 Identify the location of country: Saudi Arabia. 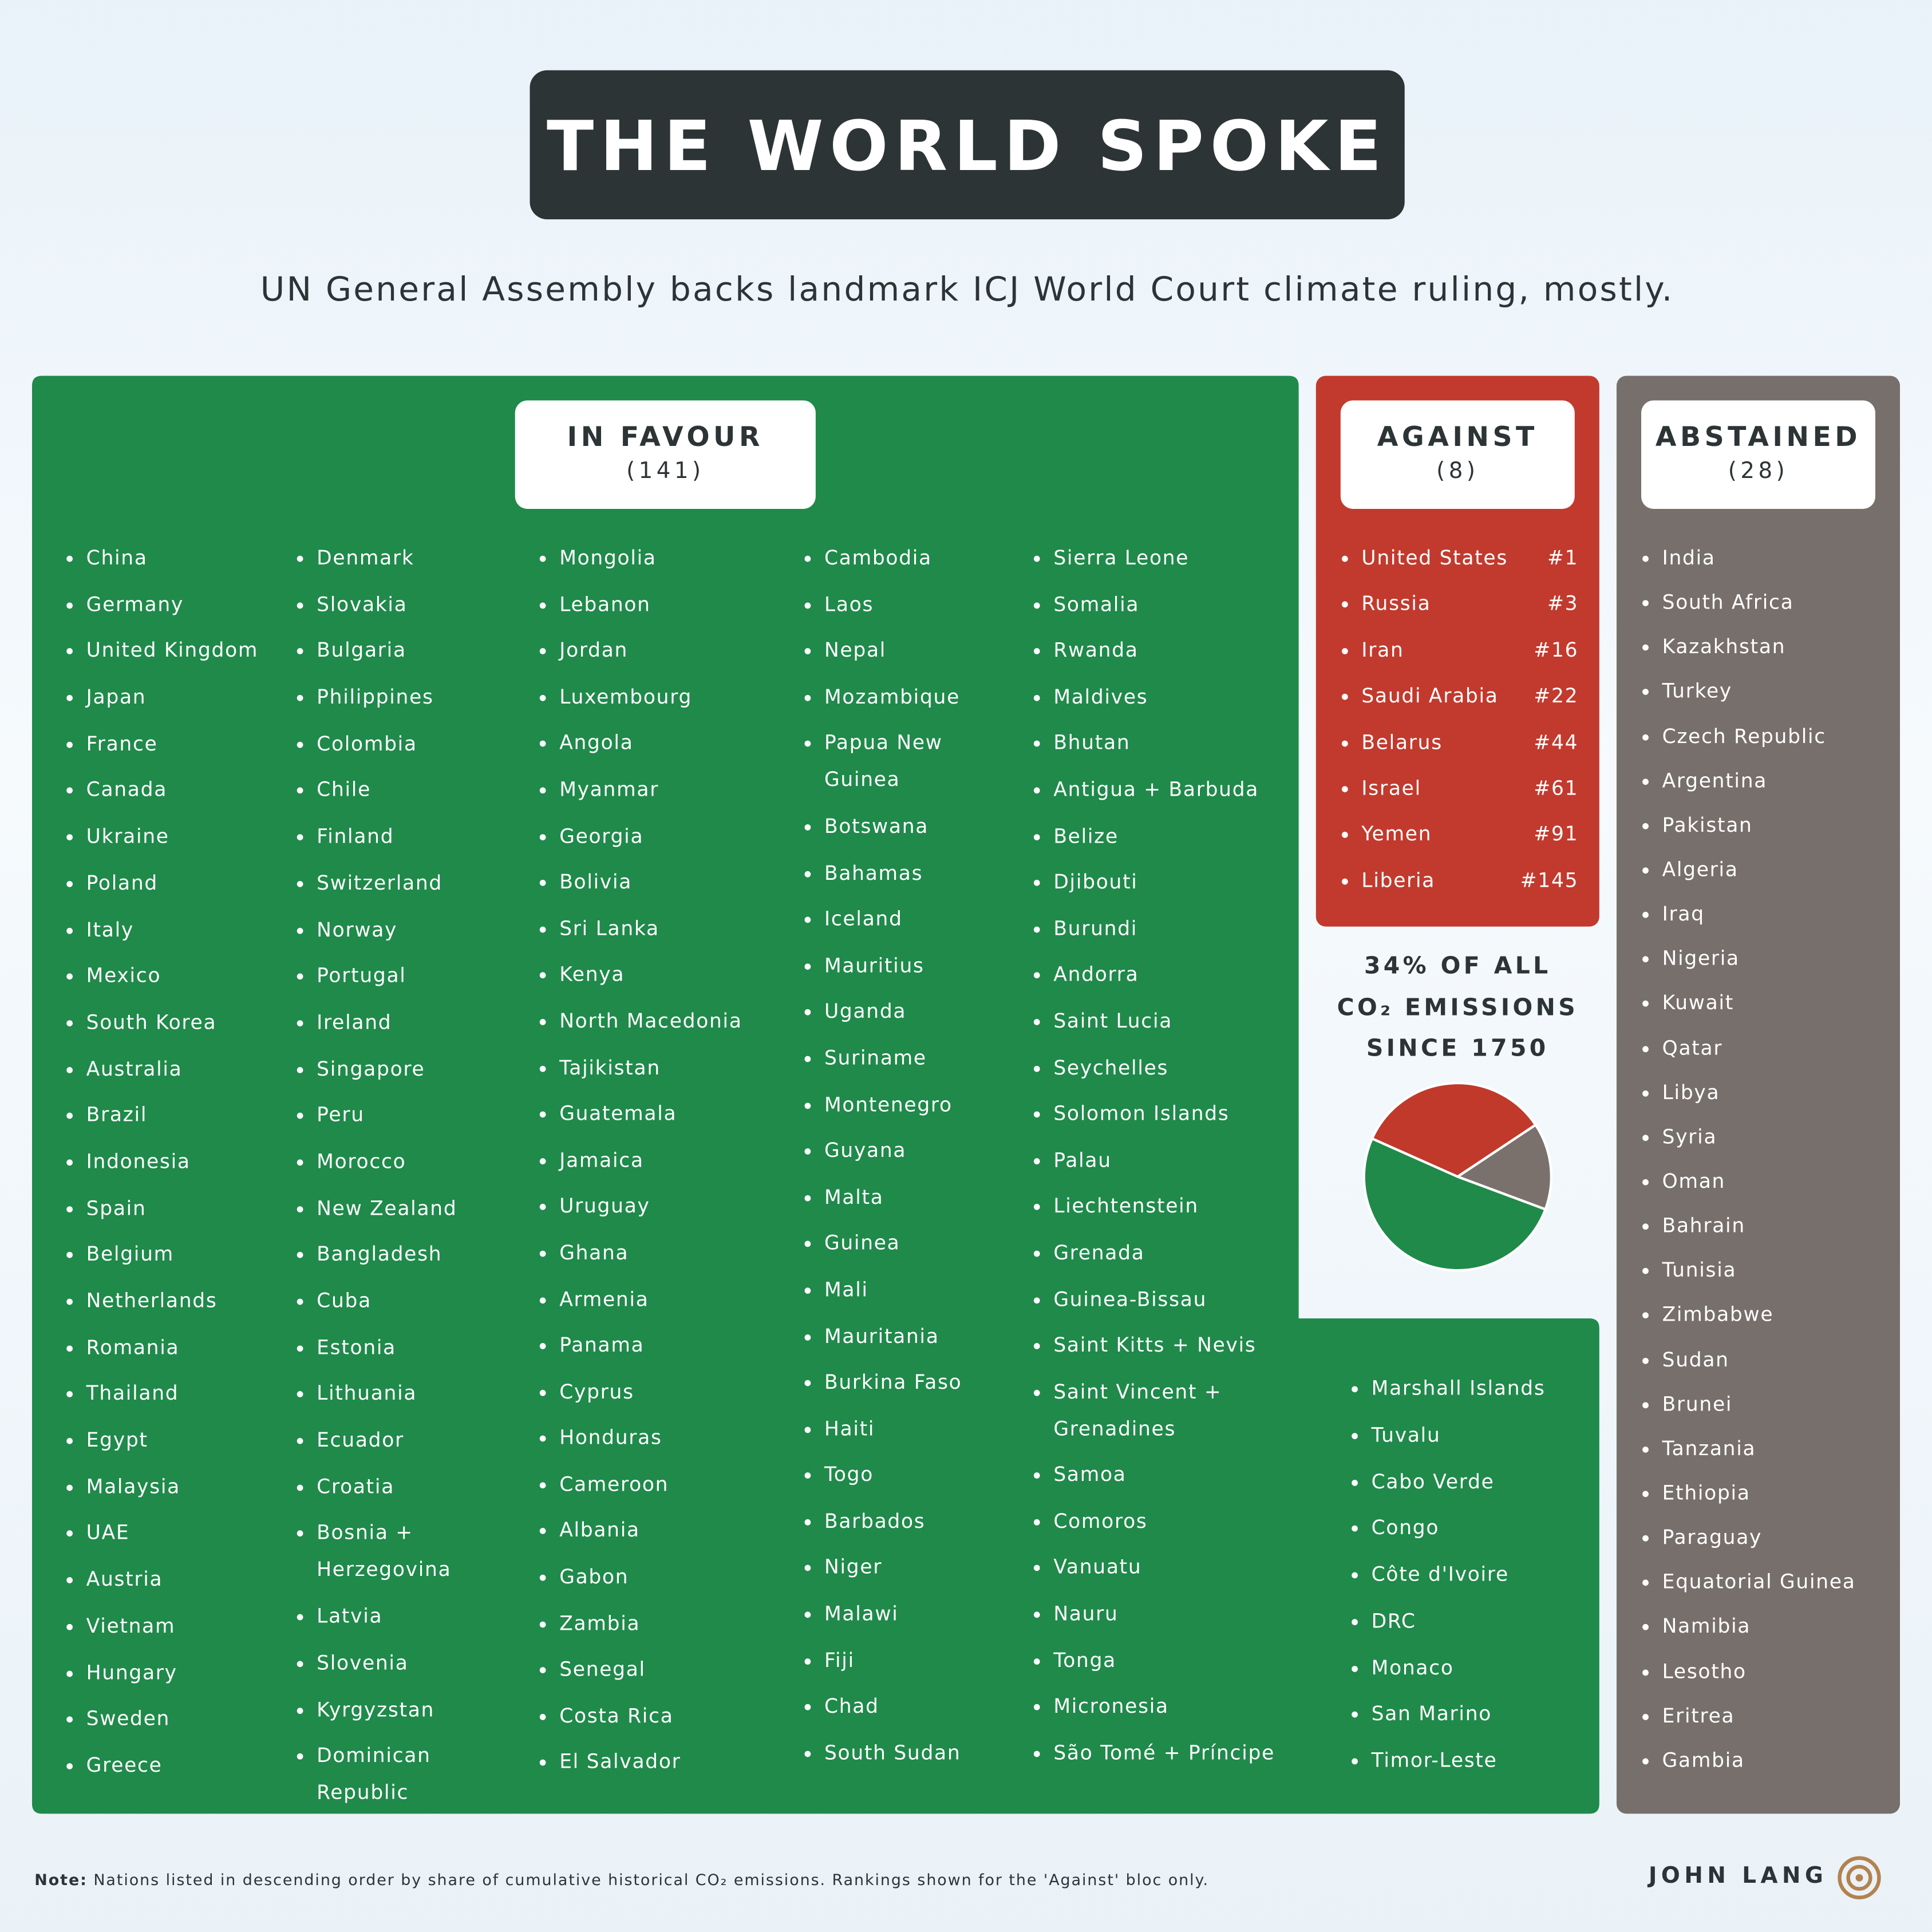
(1430, 695).